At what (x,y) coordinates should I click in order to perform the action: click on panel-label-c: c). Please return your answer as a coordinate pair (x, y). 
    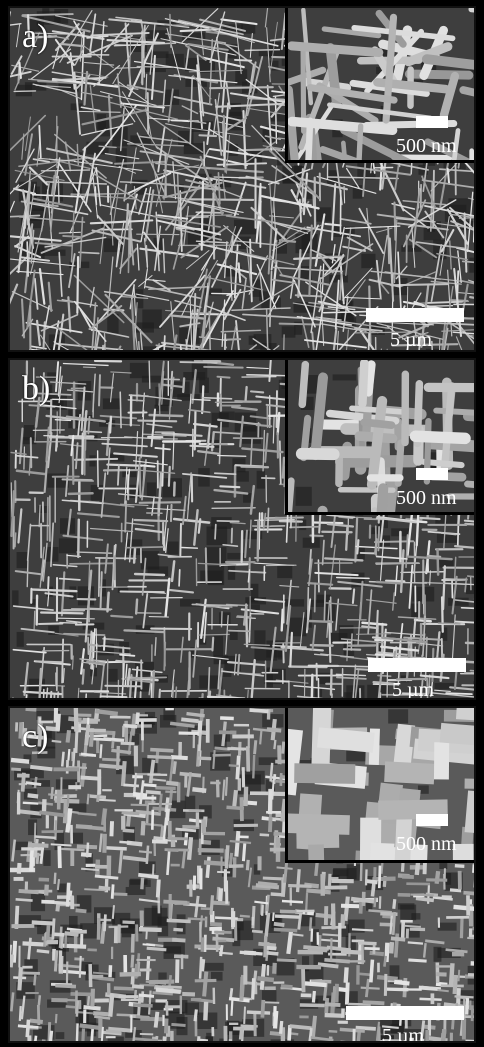
    Looking at the image, I should click on (35, 736).